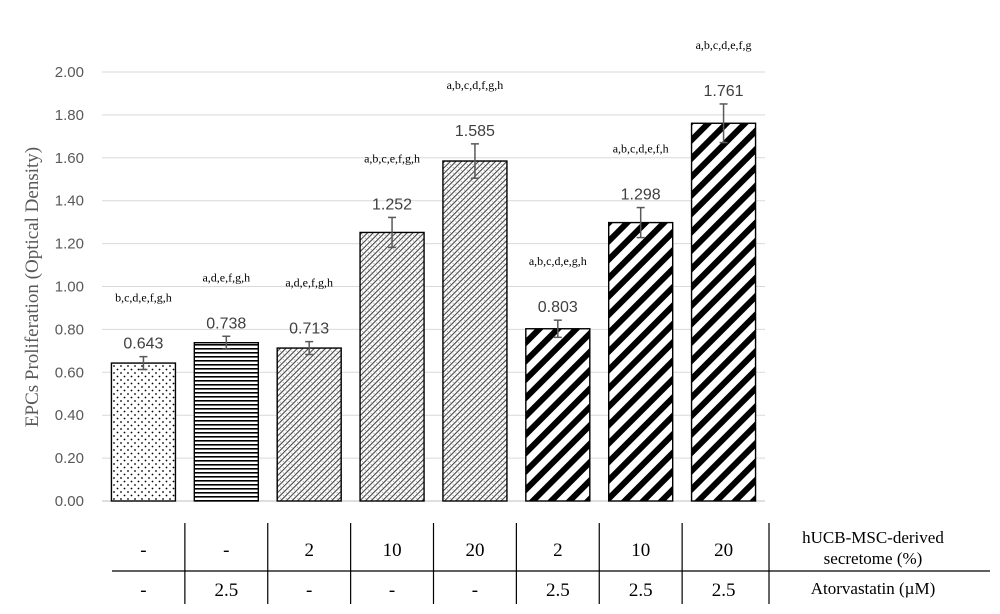  Describe the element at coordinates (69, 244) in the screenshot. I see `y-tick-label: 1.20` at that location.